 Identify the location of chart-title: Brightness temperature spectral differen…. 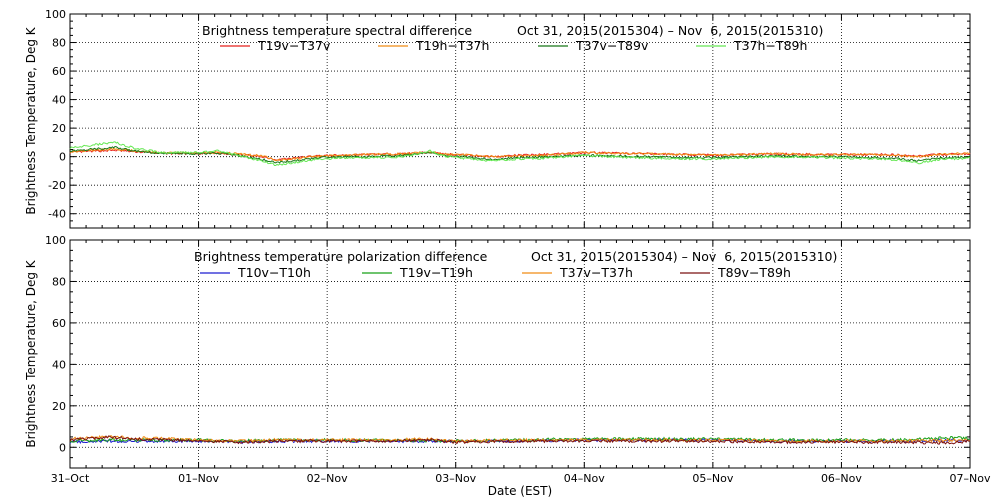
(337, 30).